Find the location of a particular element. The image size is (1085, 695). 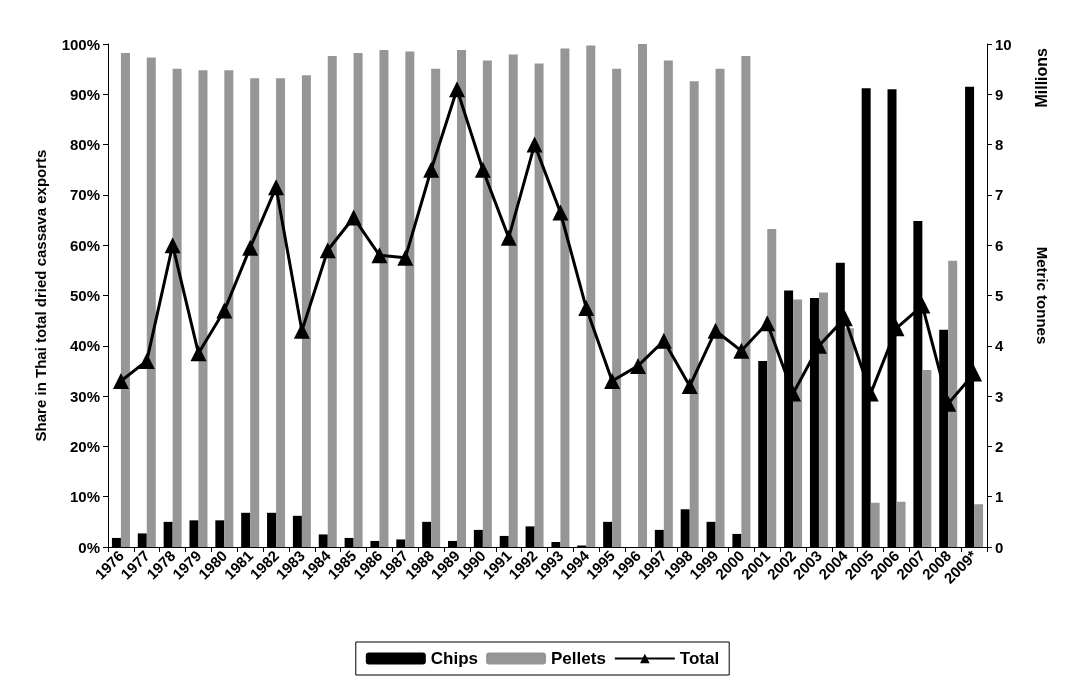

y2-tick-label: 0 is located at coordinates (999, 547).